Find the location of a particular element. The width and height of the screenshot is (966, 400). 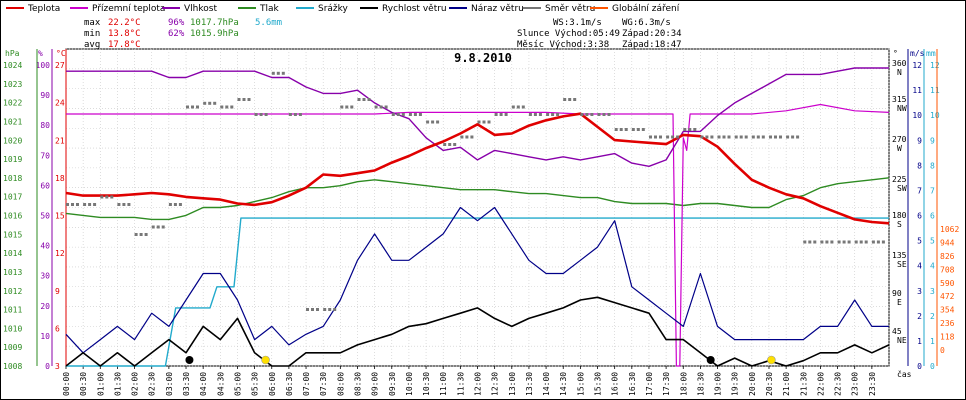

x-tick-label: 07:00 is located at coordinates (306, 384).